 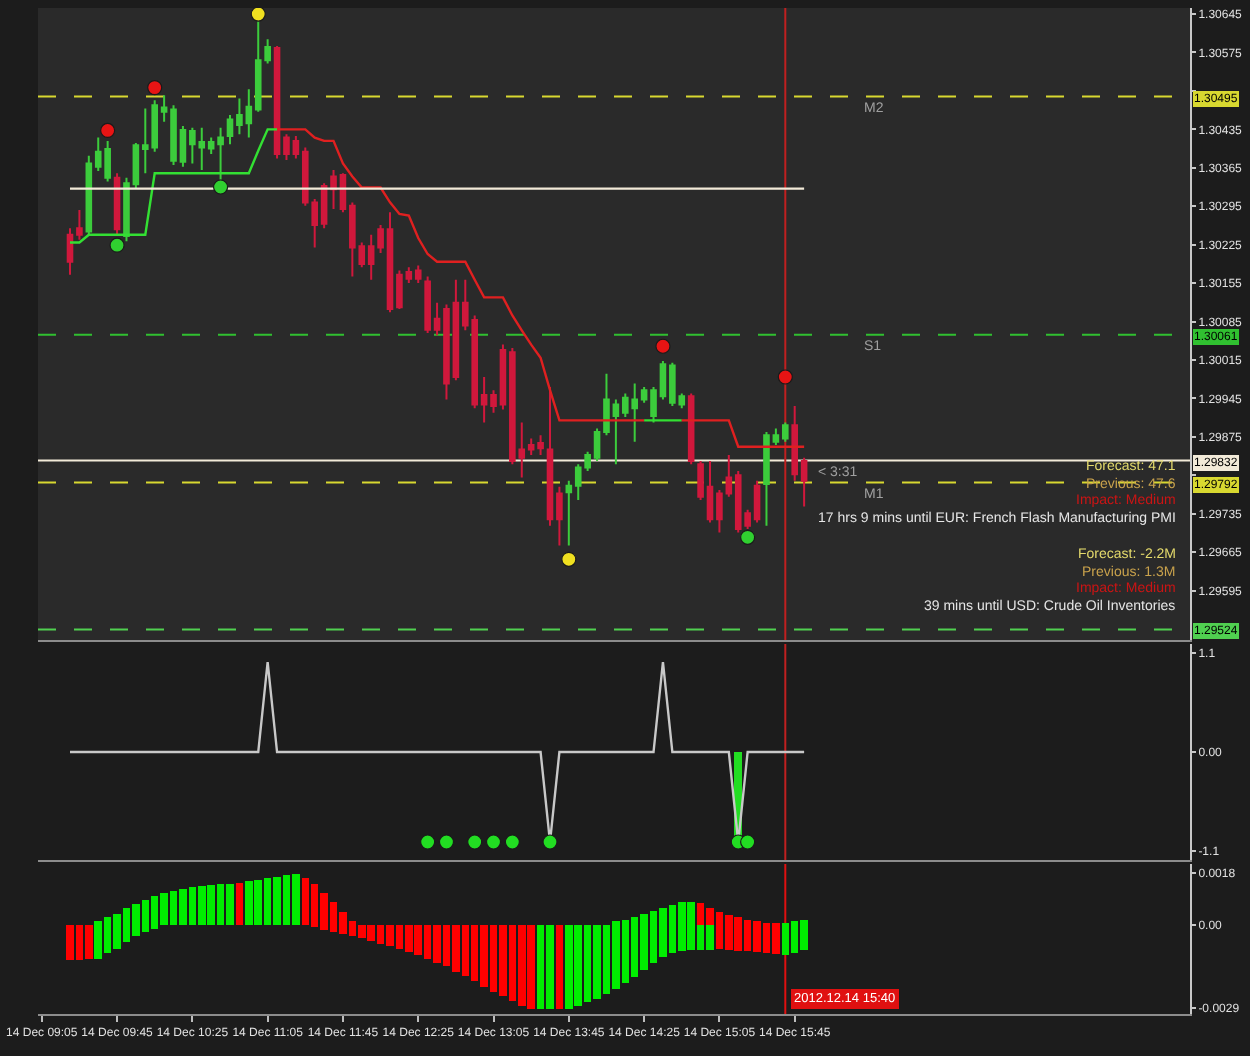 I want to click on bar, so click(x=559, y=967).